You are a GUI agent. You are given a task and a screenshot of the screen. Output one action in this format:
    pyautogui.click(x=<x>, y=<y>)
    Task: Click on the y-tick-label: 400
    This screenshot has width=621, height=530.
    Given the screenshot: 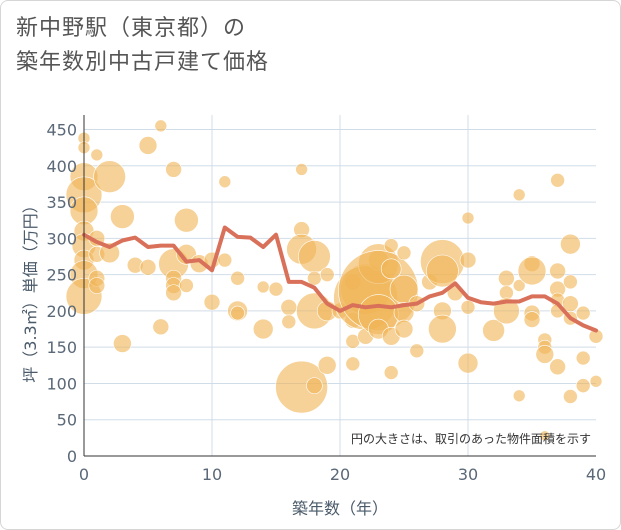 What is the action you would take?
    pyautogui.click(x=61, y=166)
    